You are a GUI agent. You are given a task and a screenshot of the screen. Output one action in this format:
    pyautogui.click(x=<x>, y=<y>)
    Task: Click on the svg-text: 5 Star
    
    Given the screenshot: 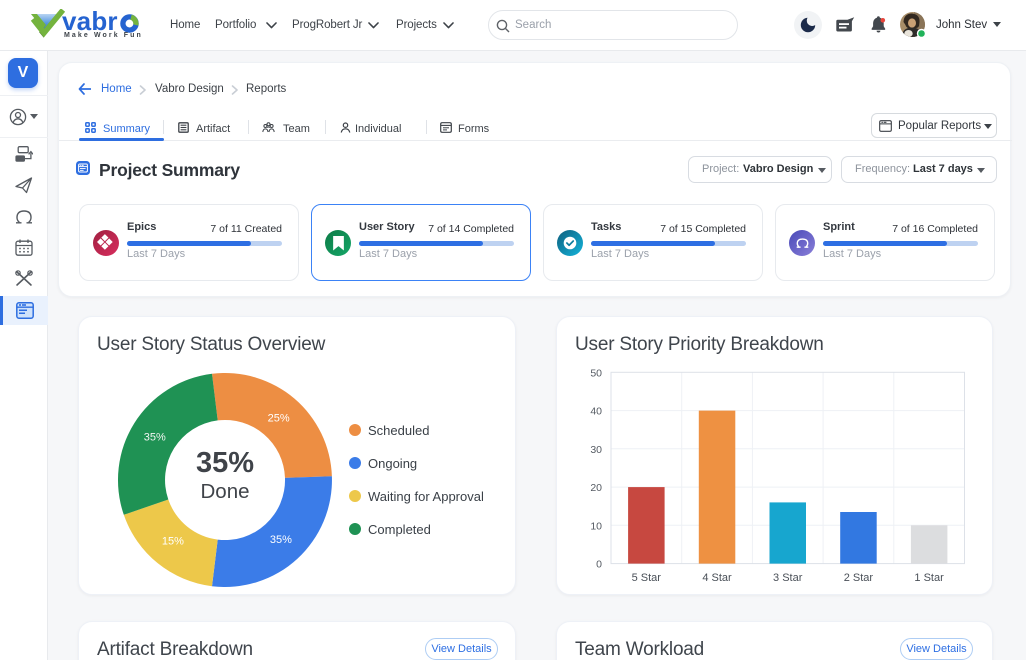 What is the action you would take?
    pyautogui.click(x=647, y=578)
    